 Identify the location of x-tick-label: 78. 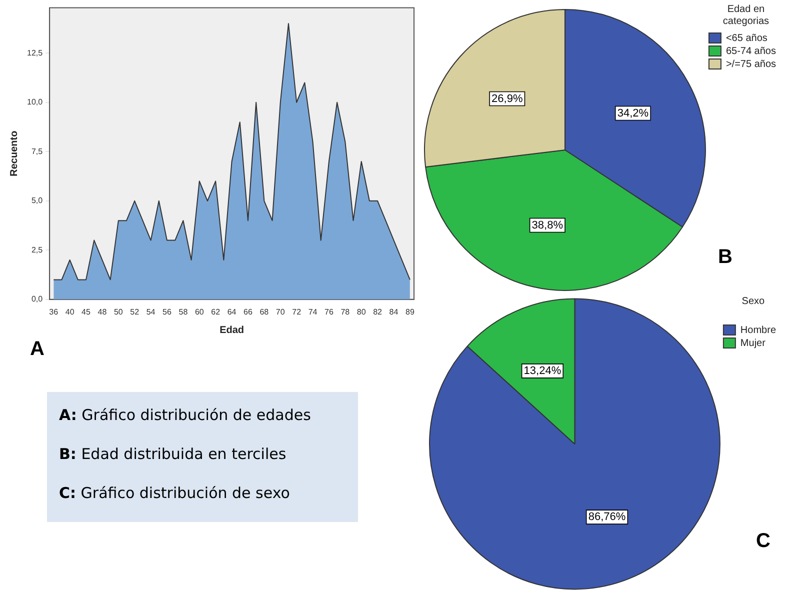
(345, 311).